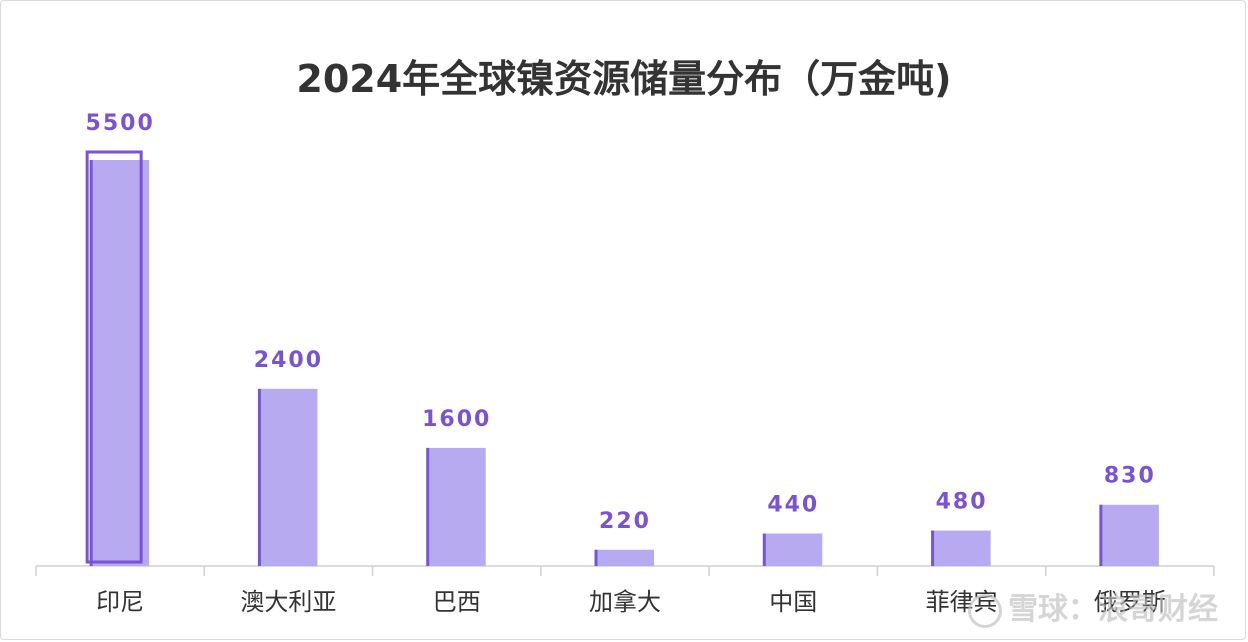  What do you see at coordinates (288, 602) in the screenshot?
I see `category-label: 澳大利亚` at bounding box center [288, 602].